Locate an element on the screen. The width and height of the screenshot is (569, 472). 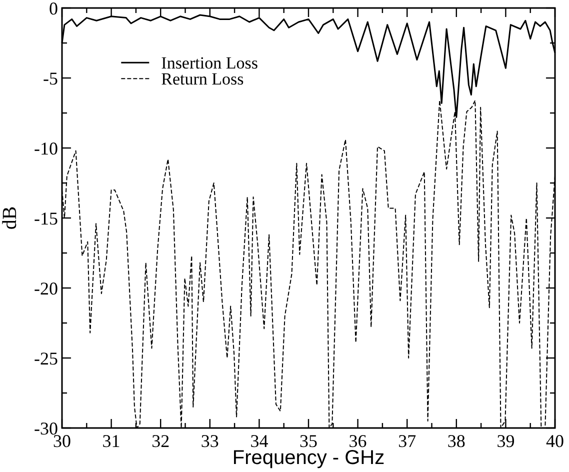
y-tick-label: -10 is located at coordinates (46, 148).